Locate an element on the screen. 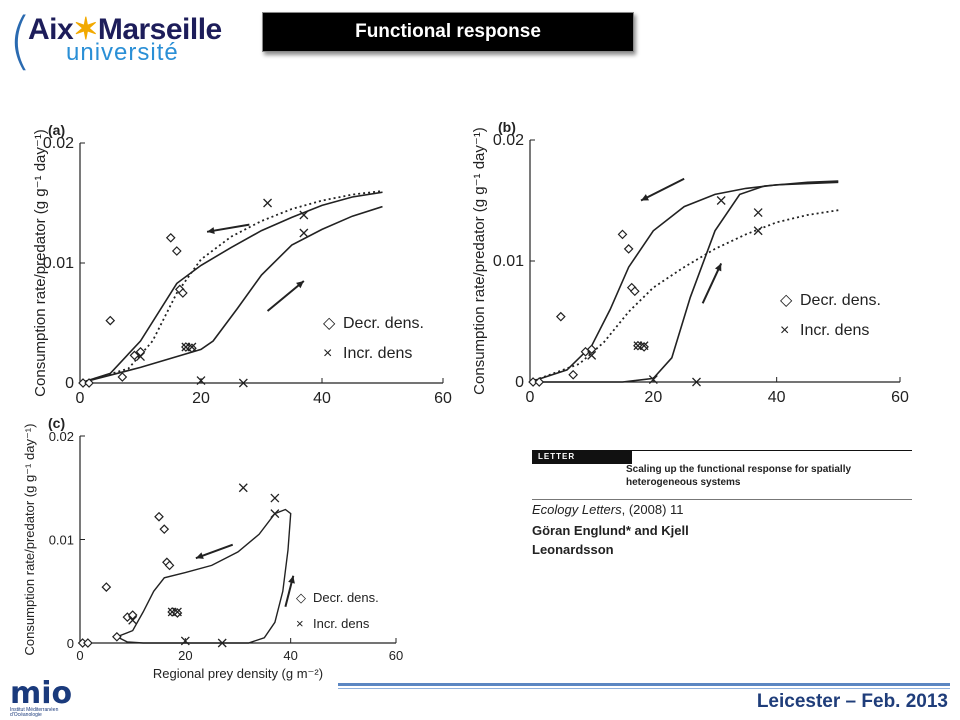 The image size is (960, 720). paper-authors: Göran Englund* and Kjell Leonardsson is located at coordinates (610, 540).